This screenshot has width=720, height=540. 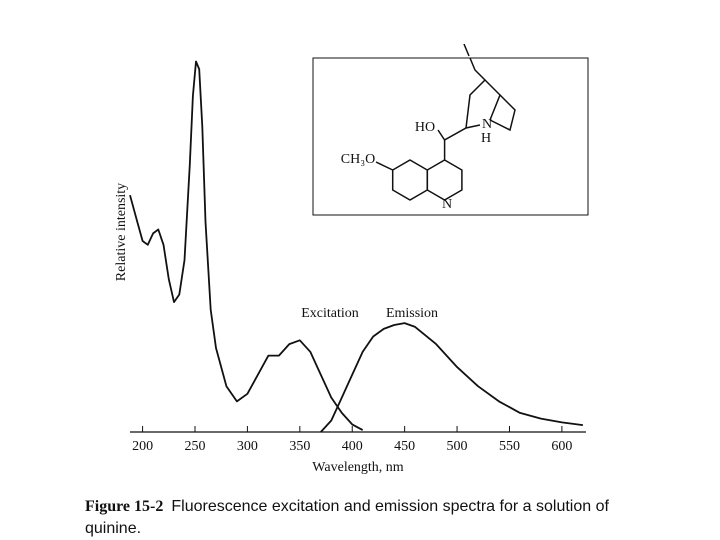 I want to click on x-tick-label: 600, so click(x=561, y=446).